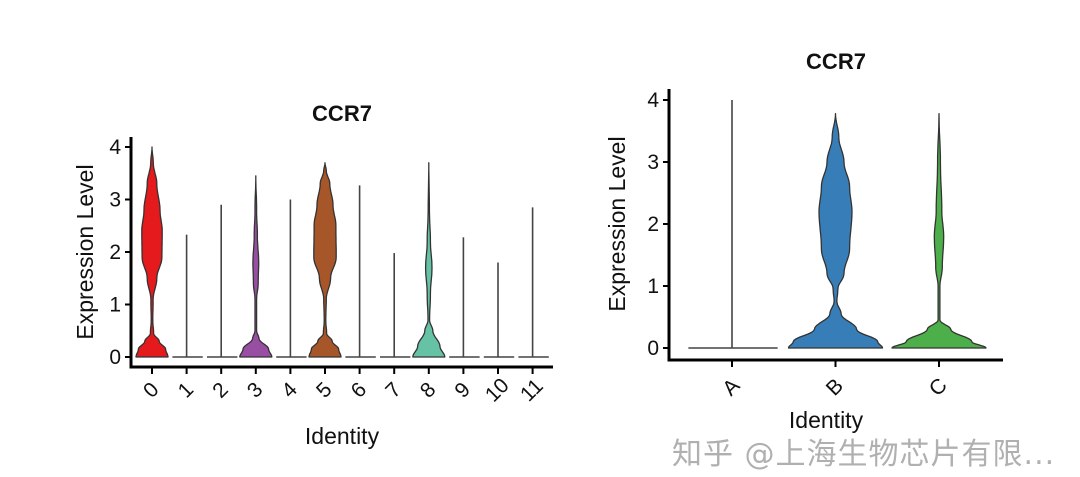 The image size is (1080, 477). I want to click on violin-B, so click(835, 230).